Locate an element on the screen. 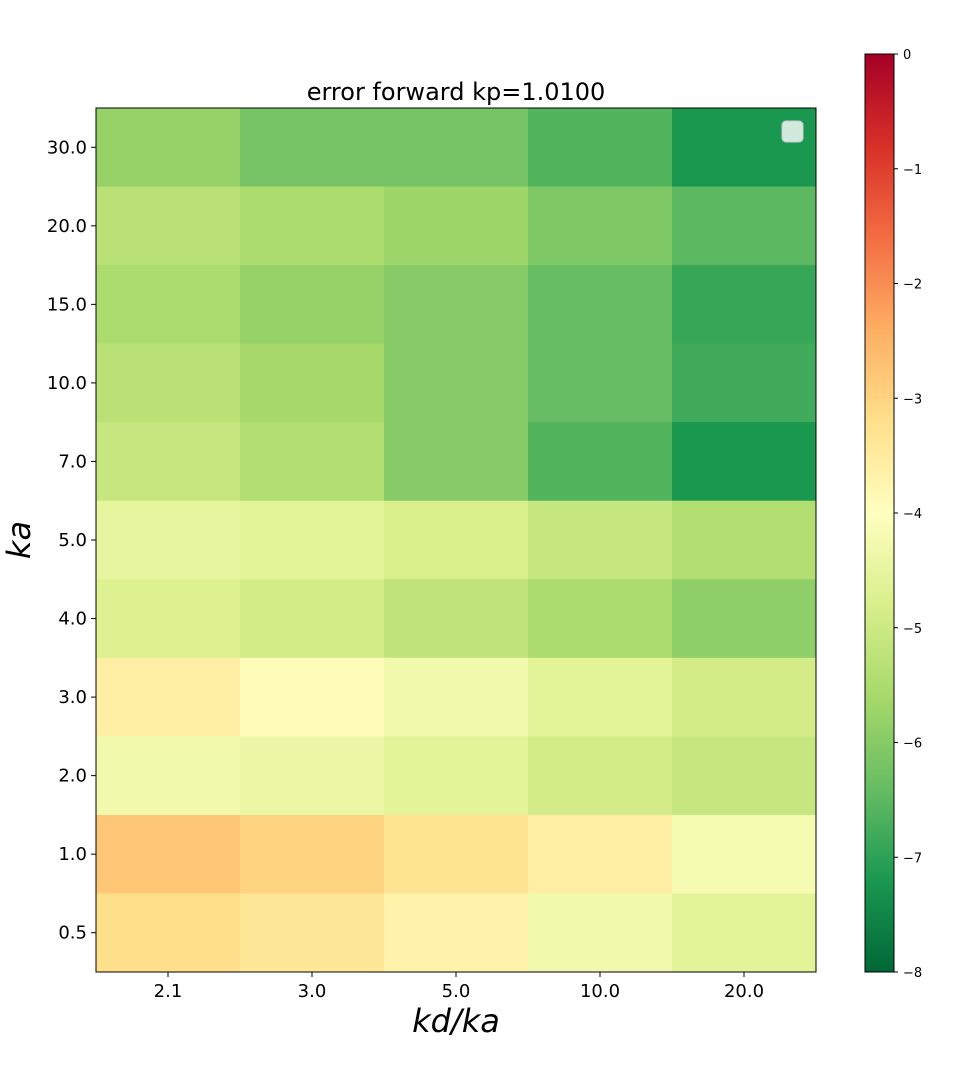  x-tick-label: 20.0 is located at coordinates (744, 991).